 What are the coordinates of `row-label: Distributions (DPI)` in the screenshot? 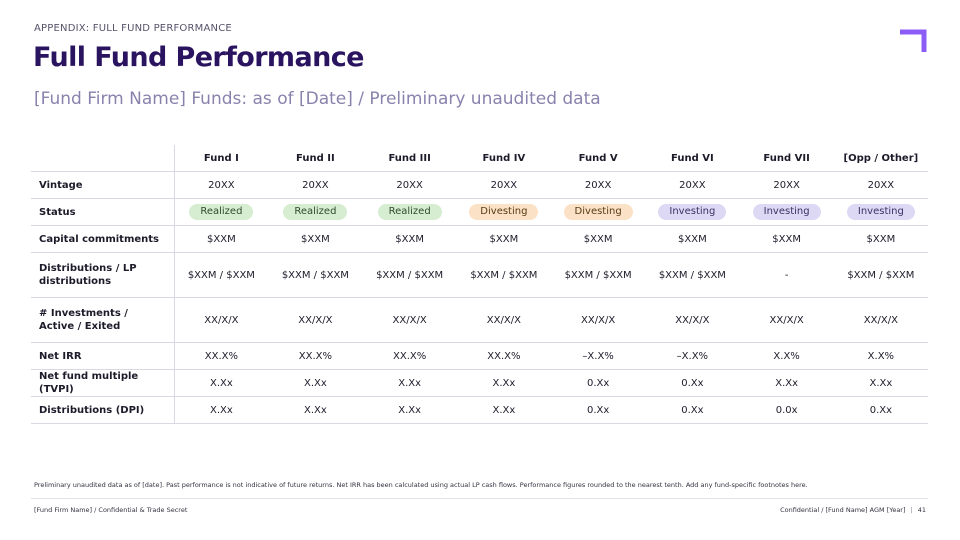 It's located at (103, 410).